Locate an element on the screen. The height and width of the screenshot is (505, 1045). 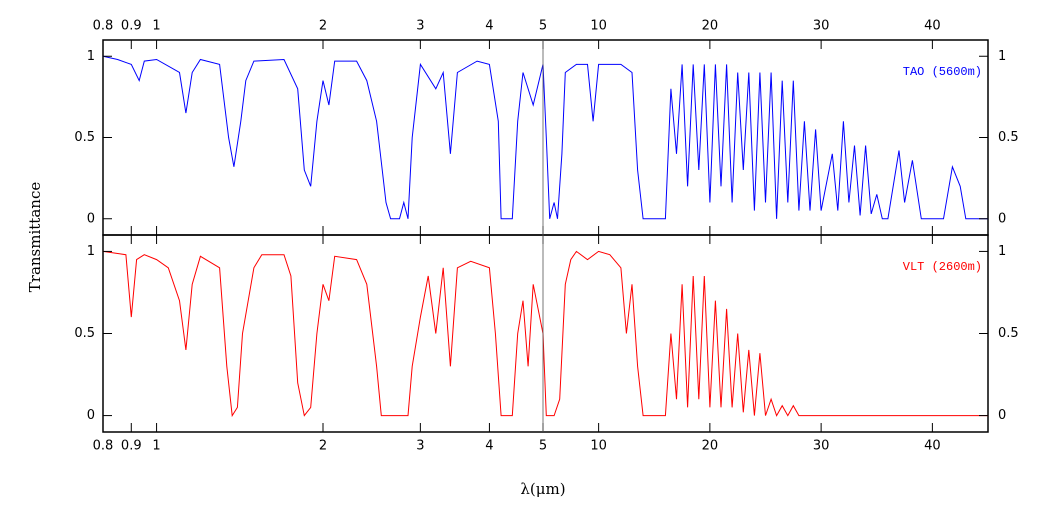
y-axis-label: Transmittance is located at coordinates (35, 237).